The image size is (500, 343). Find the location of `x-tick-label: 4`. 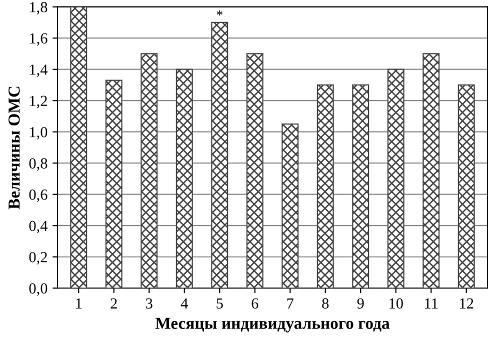

x-tick-label: 4 is located at coordinates (184, 303).